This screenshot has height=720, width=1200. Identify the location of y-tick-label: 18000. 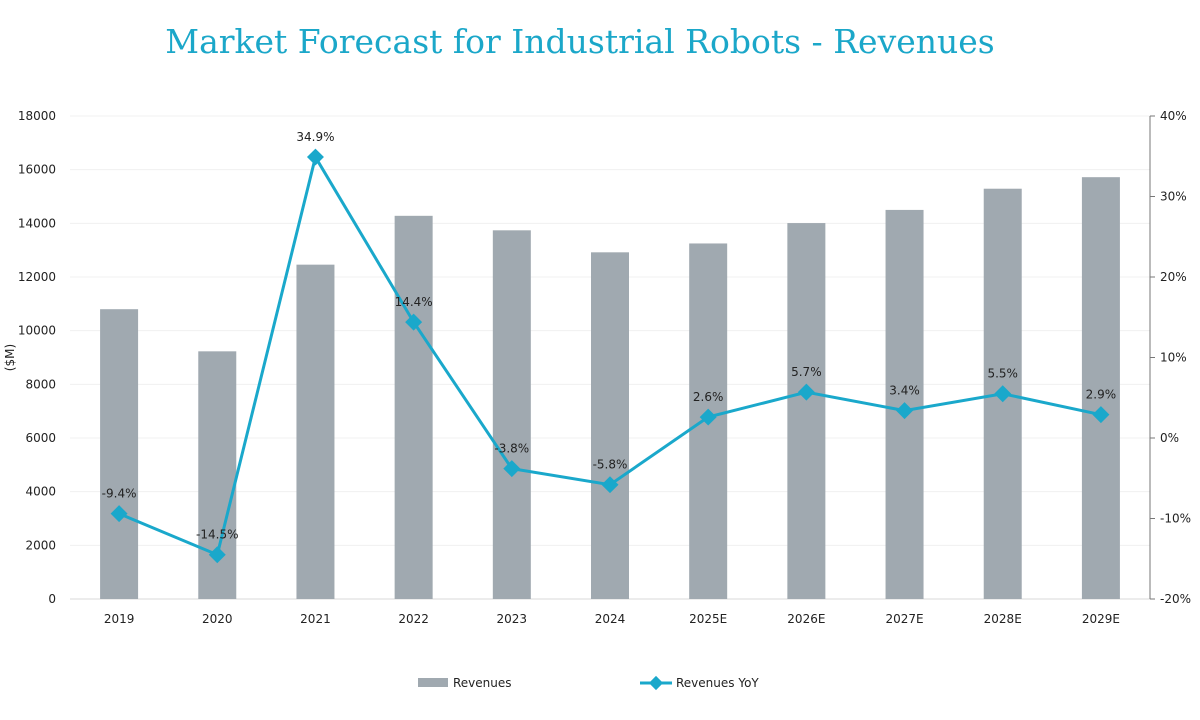
(37, 116).